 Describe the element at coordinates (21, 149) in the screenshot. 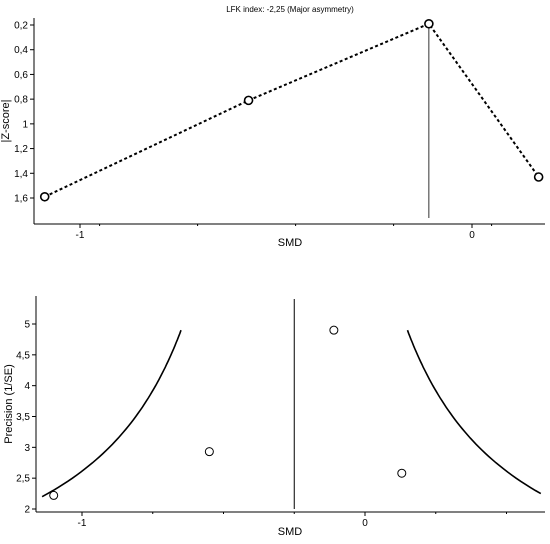

I see `y-tick-label: 1,2` at that location.